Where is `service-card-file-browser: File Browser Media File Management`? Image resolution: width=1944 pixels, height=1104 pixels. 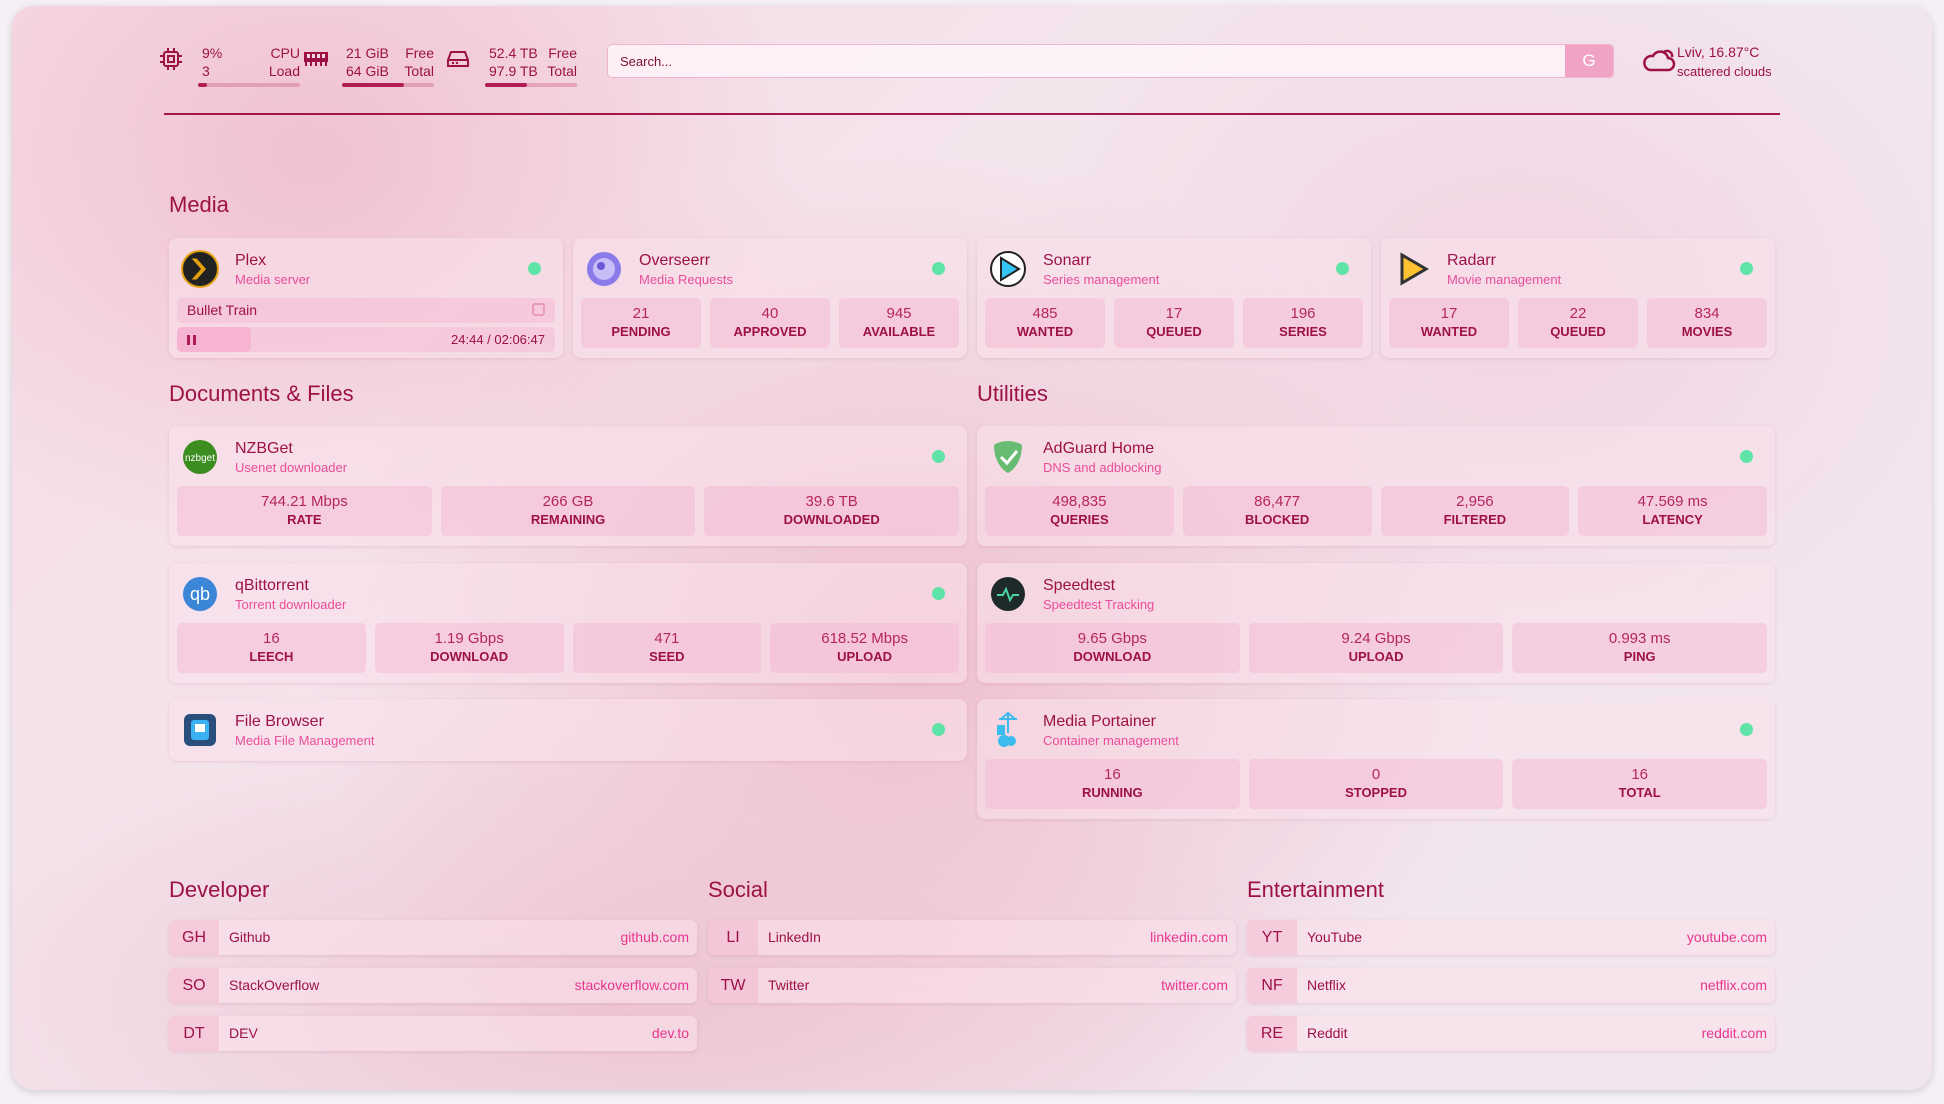 service-card-file-browser: File Browser Media File Management is located at coordinates (568, 730).